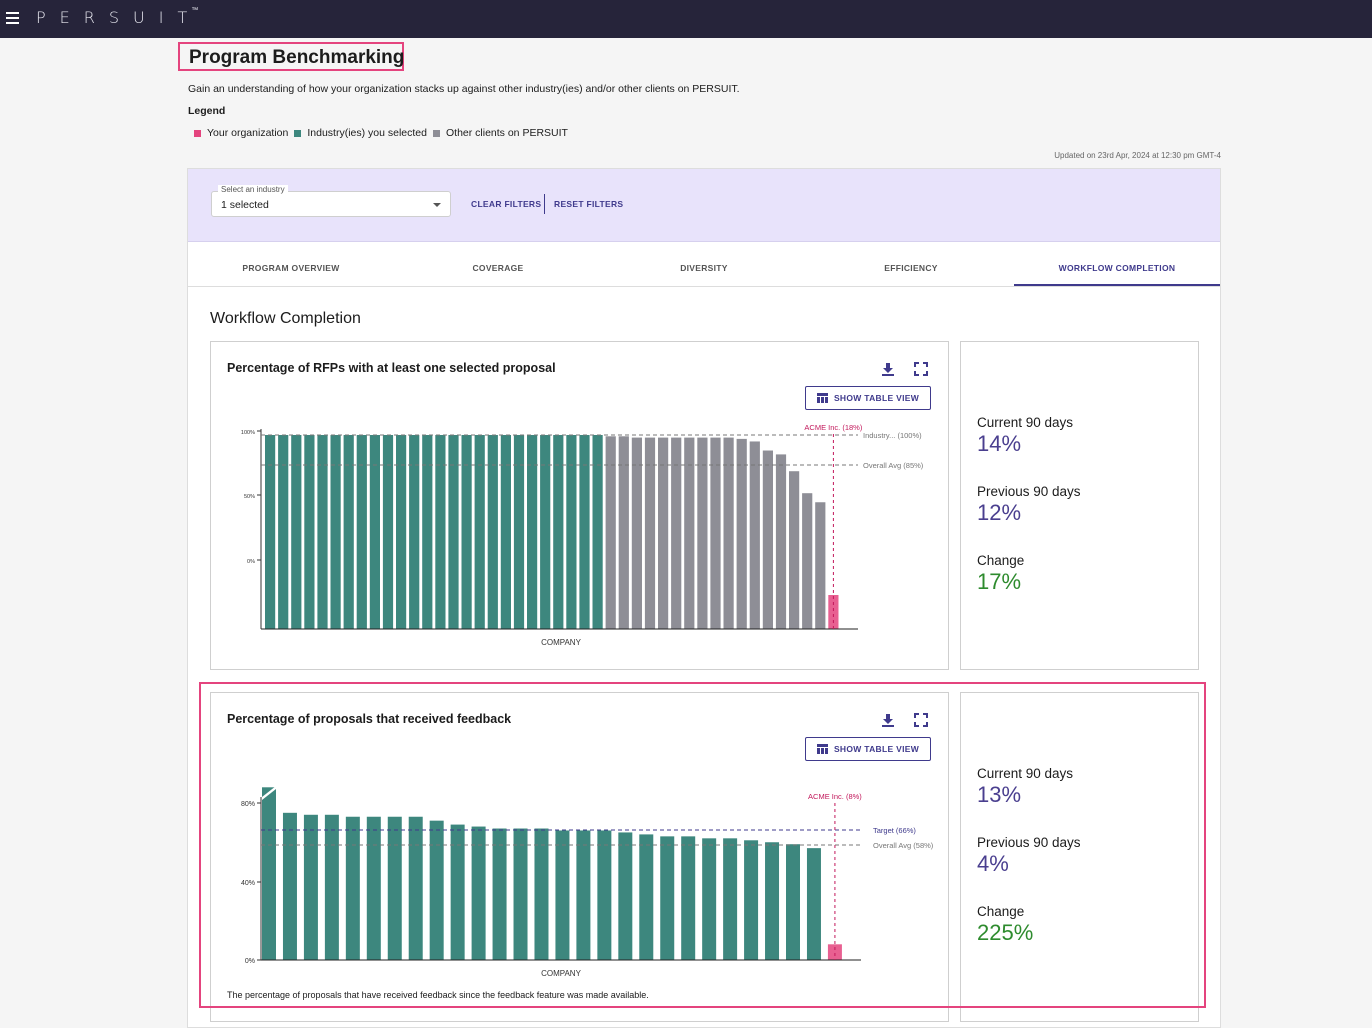  What do you see at coordinates (1029, 842) in the screenshot?
I see `previous-90-days-label: Previous 90 days` at bounding box center [1029, 842].